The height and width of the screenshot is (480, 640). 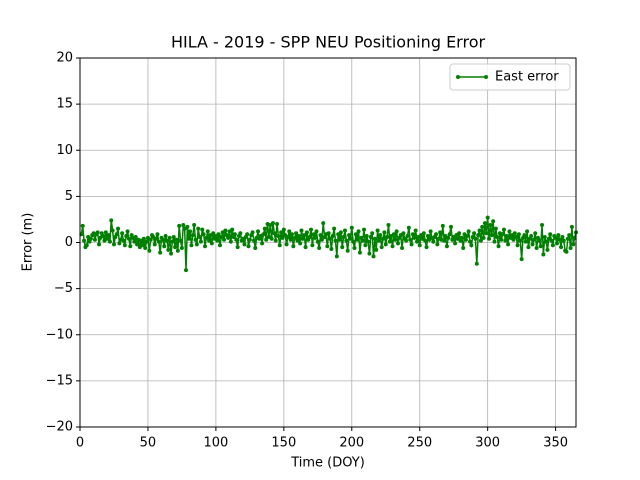 What do you see at coordinates (510, 77) in the screenshot?
I see `legend: East error` at bounding box center [510, 77].